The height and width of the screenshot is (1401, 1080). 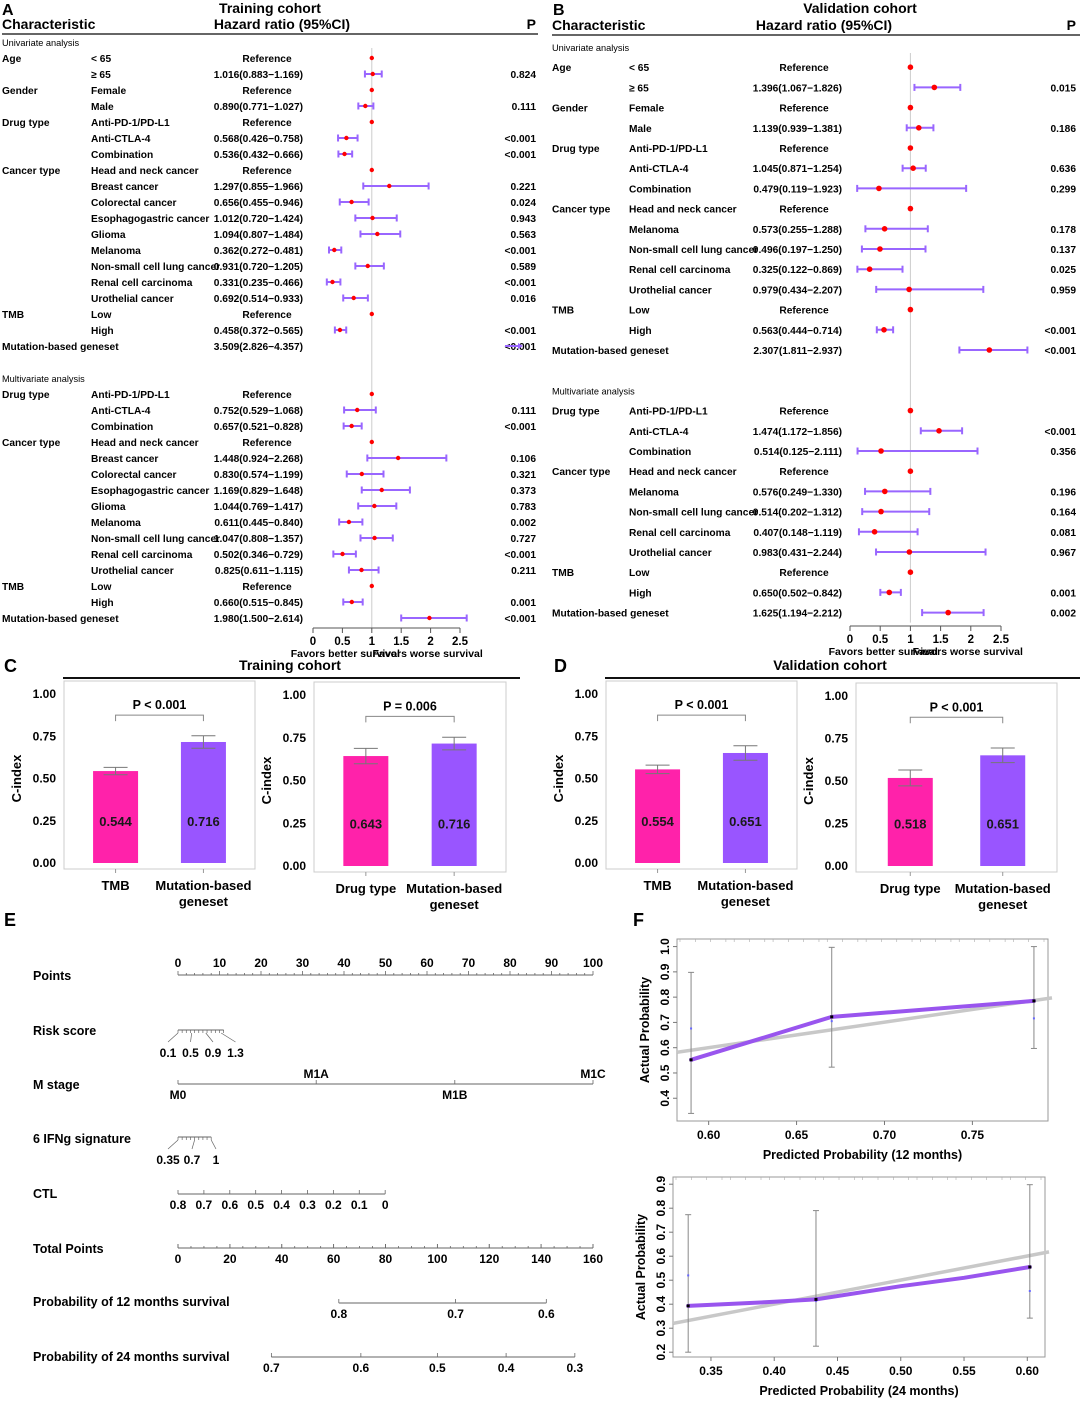 I want to click on y-tick-label: 0.50, so click(x=295, y=781).